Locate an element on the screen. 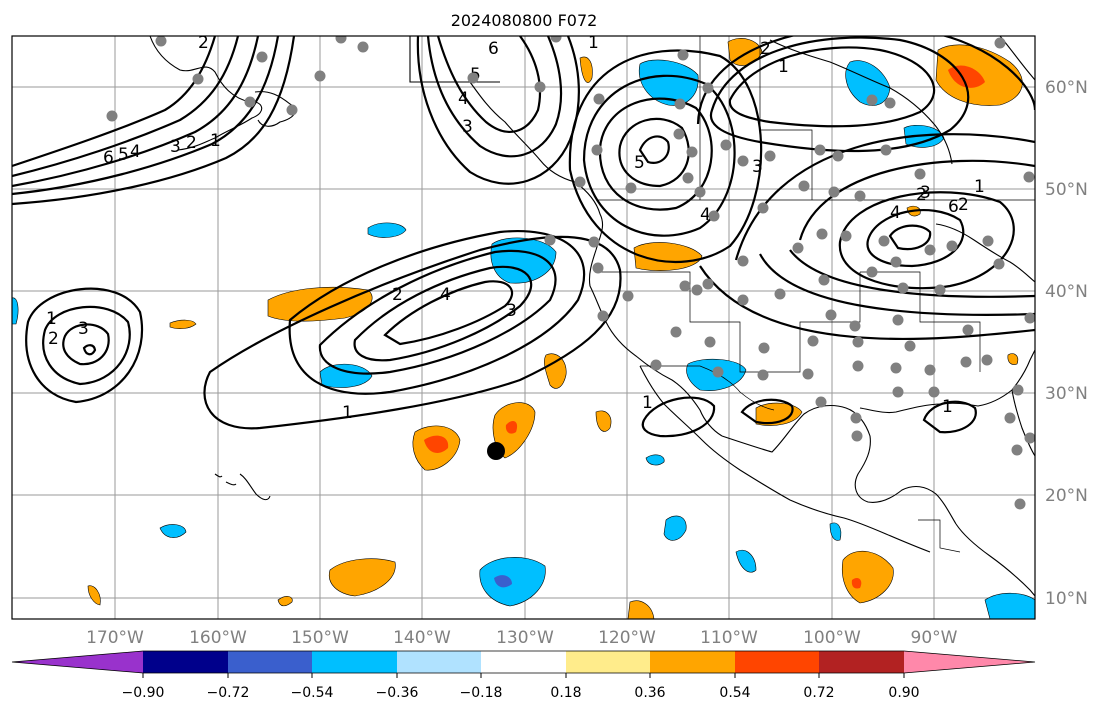 The width and height of the screenshot is (1105, 712). colorbar-tick-label: 0.72 is located at coordinates (818, 693).